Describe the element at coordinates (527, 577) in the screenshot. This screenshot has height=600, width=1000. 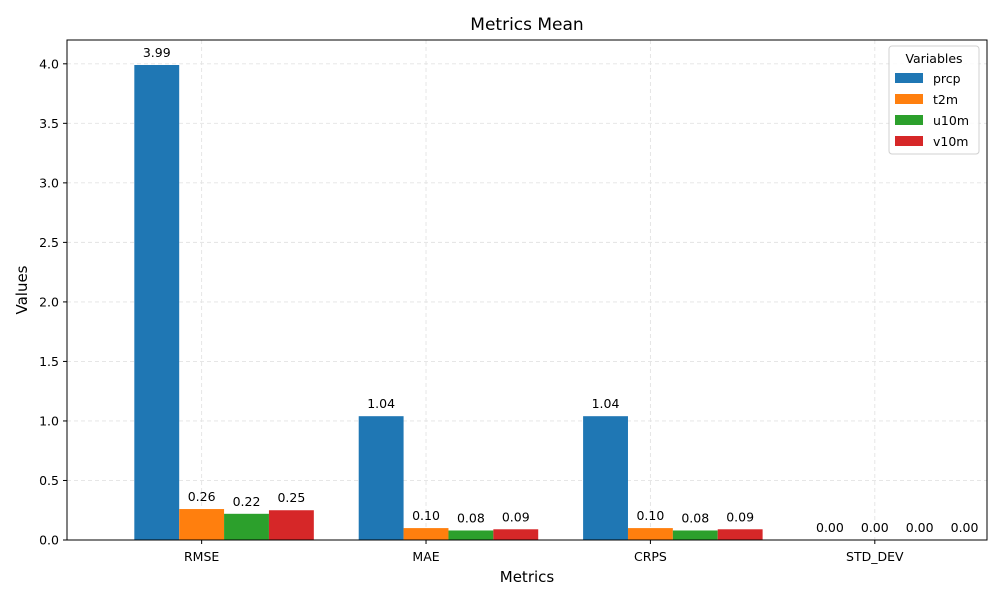
I see `x-axis-label: Metrics` at that location.